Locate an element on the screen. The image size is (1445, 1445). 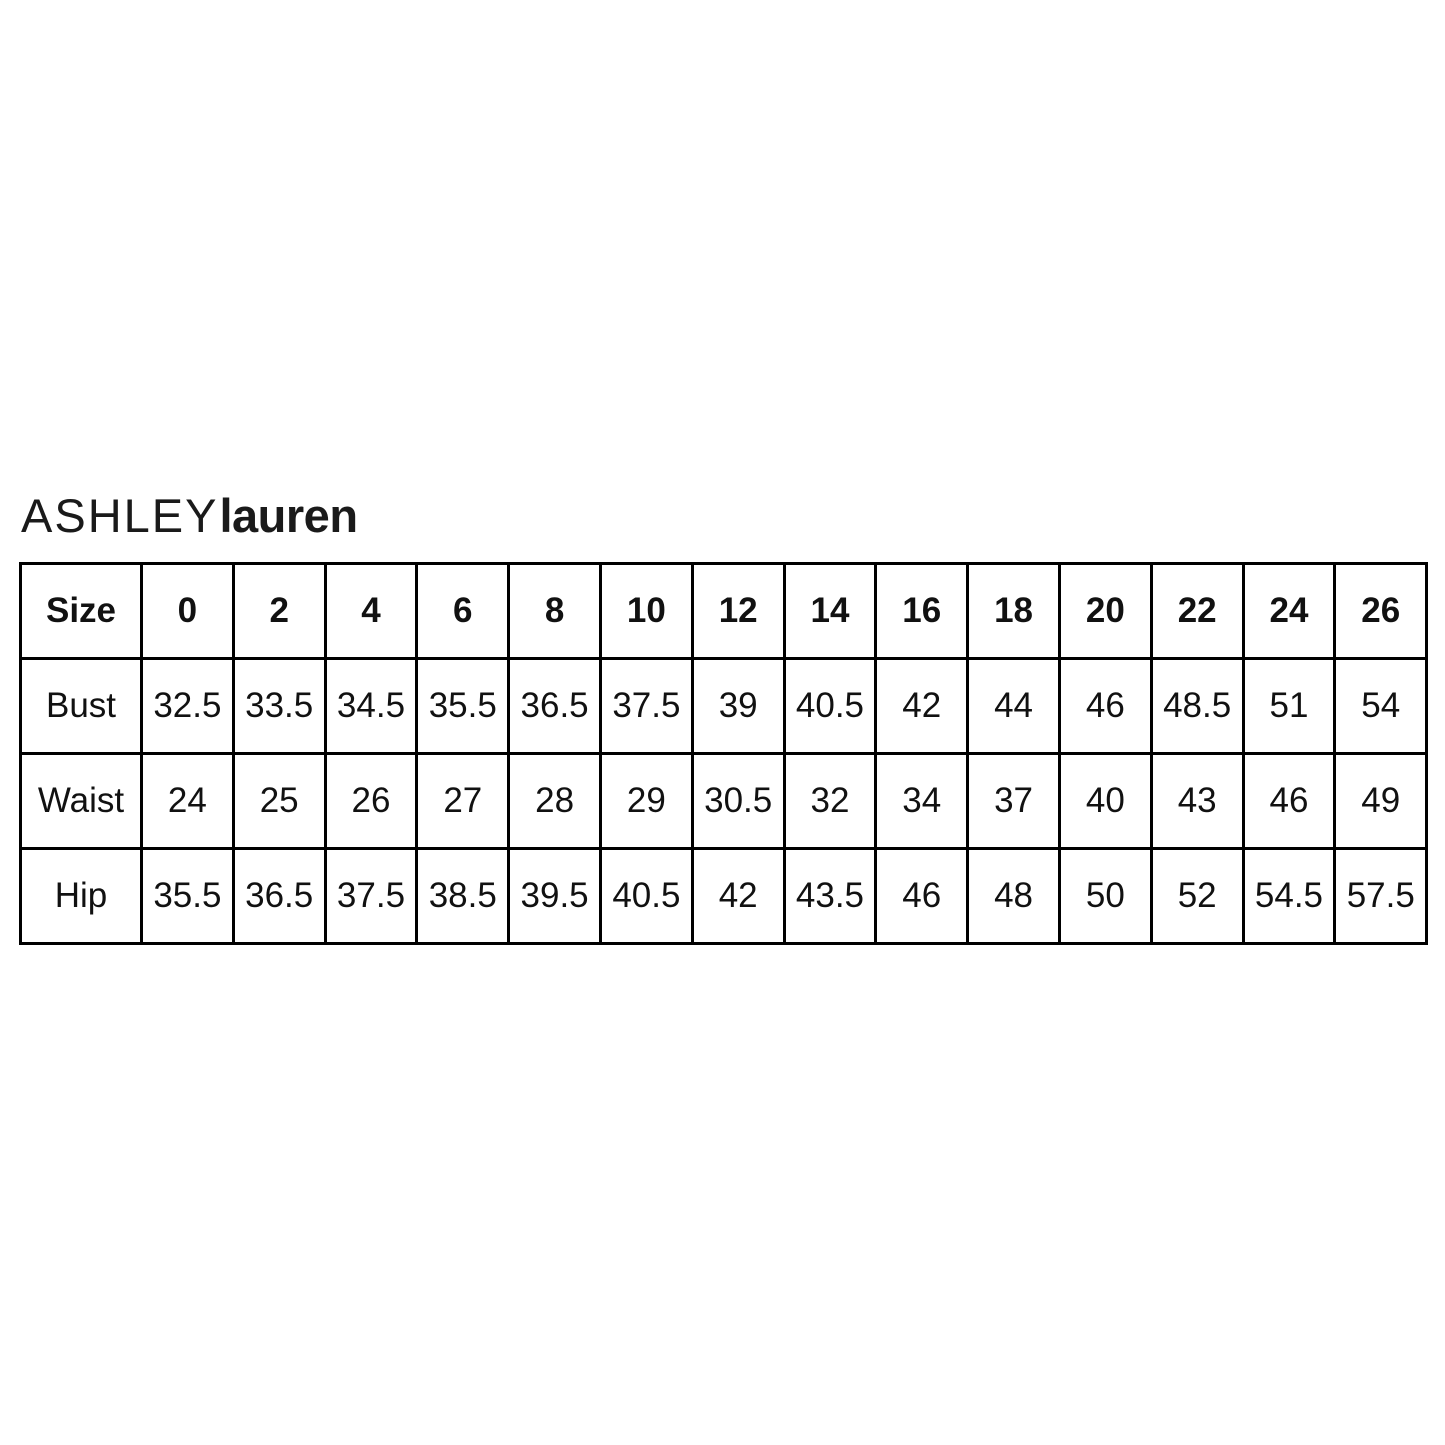
cell-waist-6: 27 is located at coordinates (463, 801).